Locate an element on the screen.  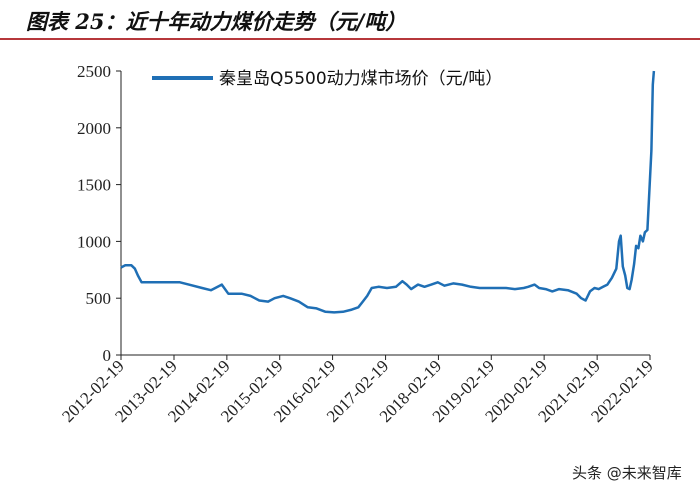
y-axis: 0 500 1000 1500 2000 2500 is located at coordinates (99, 213).